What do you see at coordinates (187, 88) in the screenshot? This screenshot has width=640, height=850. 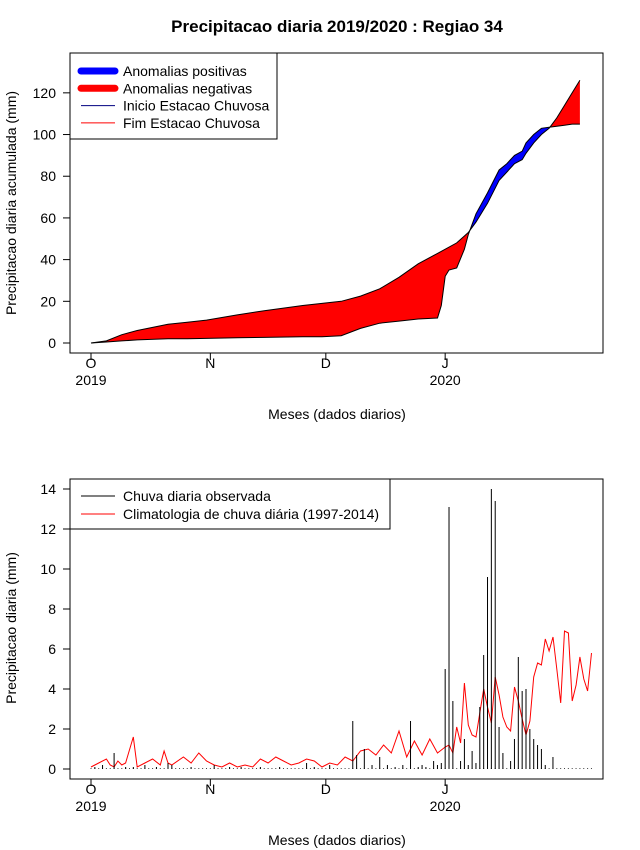 I see `legend-label: Anomalias negativas` at bounding box center [187, 88].